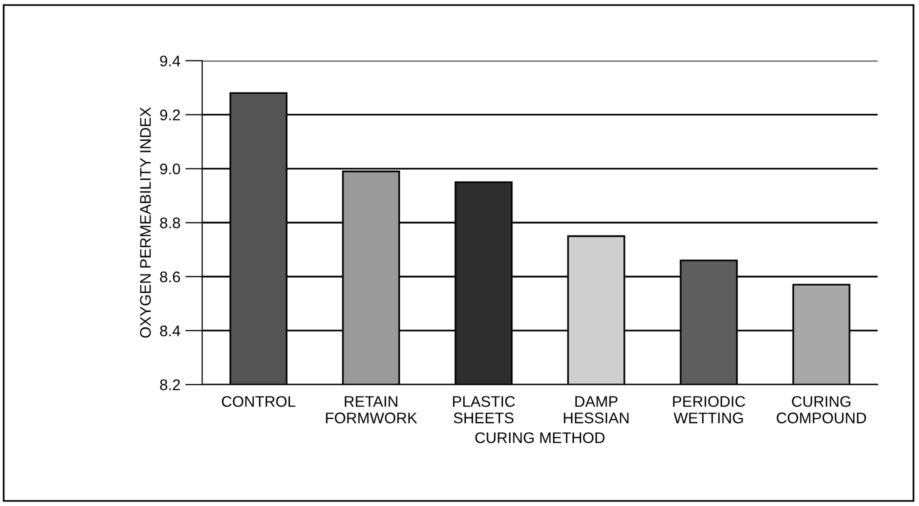 Image resolution: width=919 pixels, height=506 pixels. Describe the element at coordinates (170, 61) in the screenshot. I see `y-tick-label: 9.4` at that location.